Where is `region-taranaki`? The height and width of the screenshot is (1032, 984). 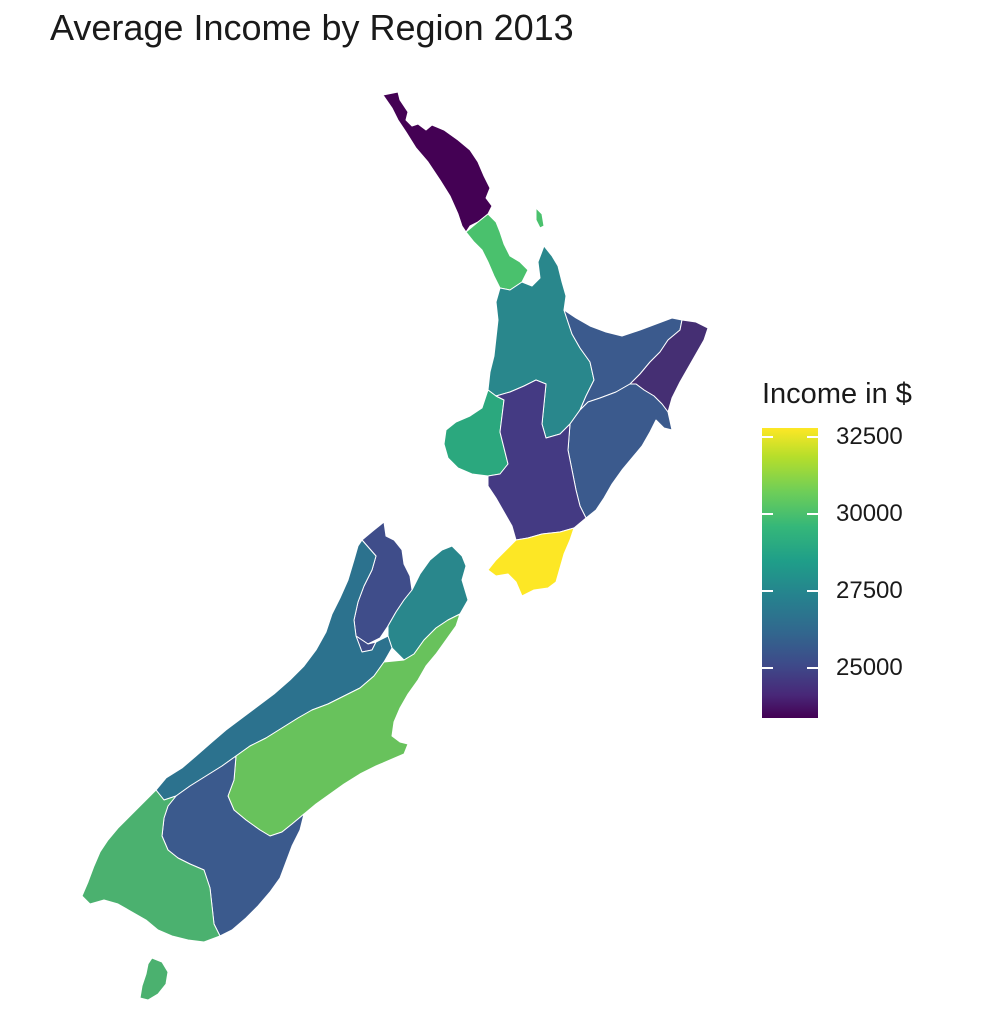 region-taranaki is located at coordinates (476, 433).